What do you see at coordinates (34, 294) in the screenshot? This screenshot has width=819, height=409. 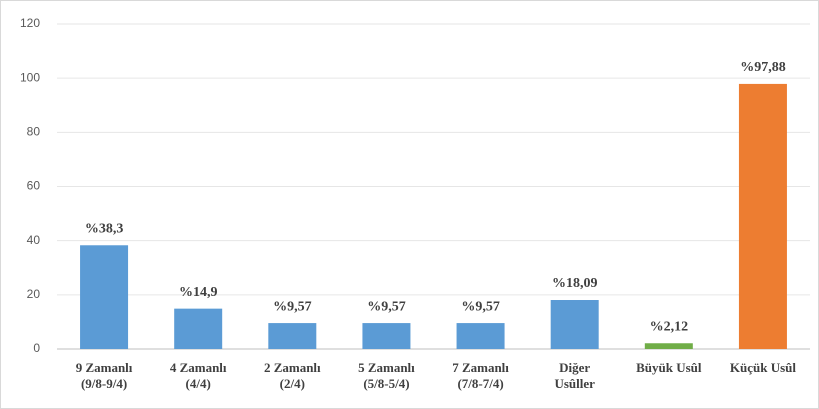 I see `y-tick-label: 20` at bounding box center [34, 294].